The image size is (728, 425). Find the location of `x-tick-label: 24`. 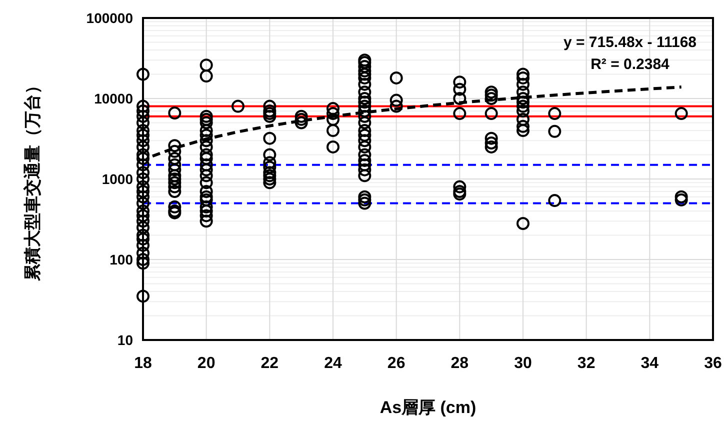

x-tick-label: 24 is located at coordinates (333, 363).